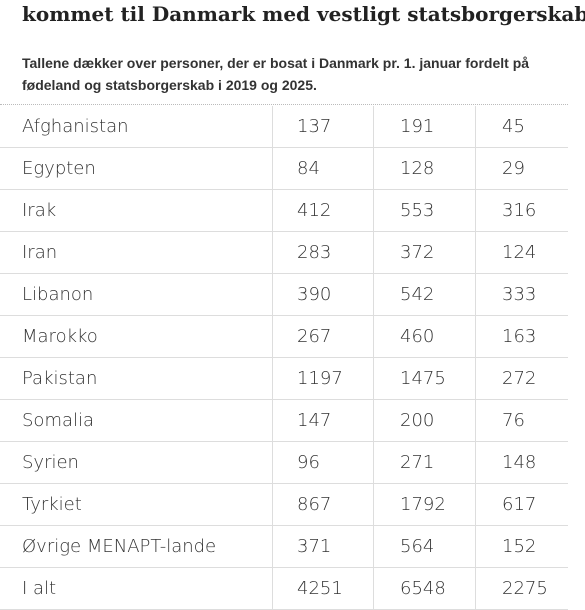 This screenshot has width=585, height=610. What do you see at coordinates (521, 210) in the screenshot?
I see `number-cell: 316` at bounding box center [521, 210].